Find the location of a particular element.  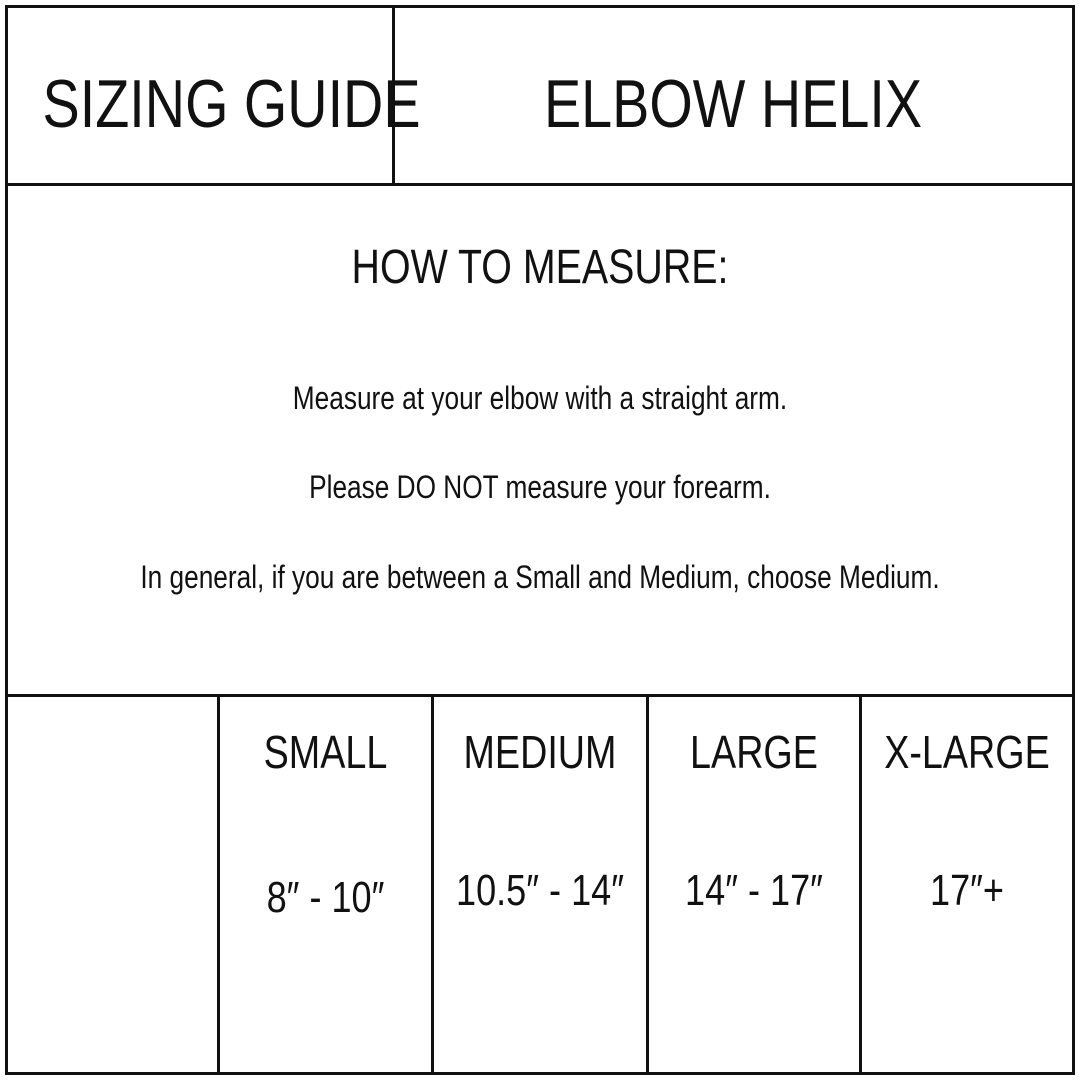

size-range-small: 8″ - 10″ is located at coordinates (325, 897).